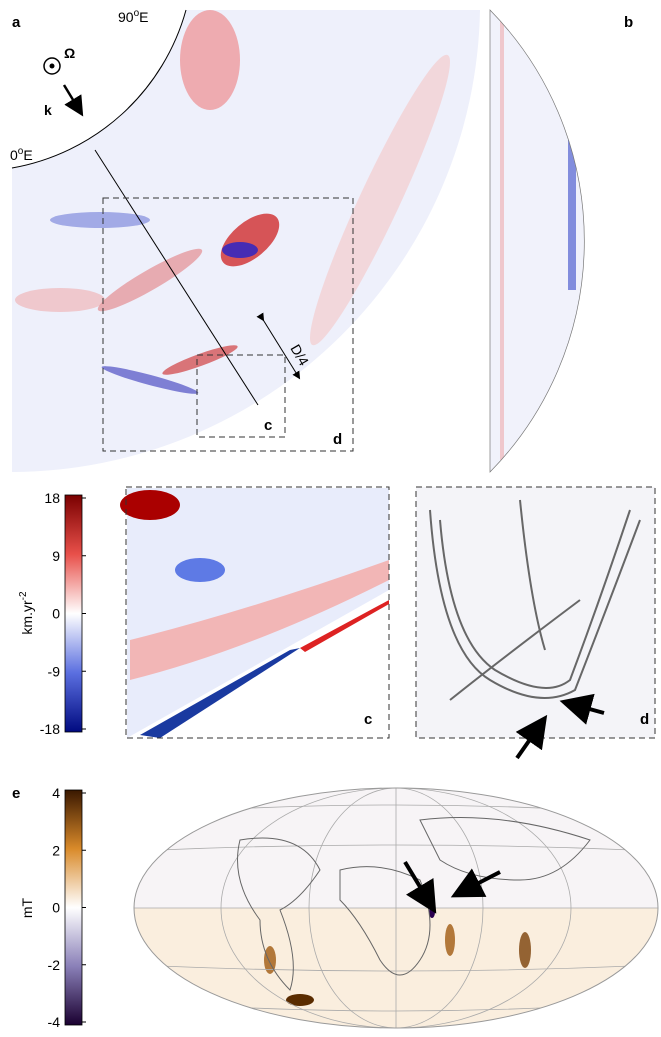 The height and width of the screenshot is (1037, 661). What do you see at coordinates (644, 719) in the screenshot?
I see `panel-label: d` at bounding box center [644, 719].